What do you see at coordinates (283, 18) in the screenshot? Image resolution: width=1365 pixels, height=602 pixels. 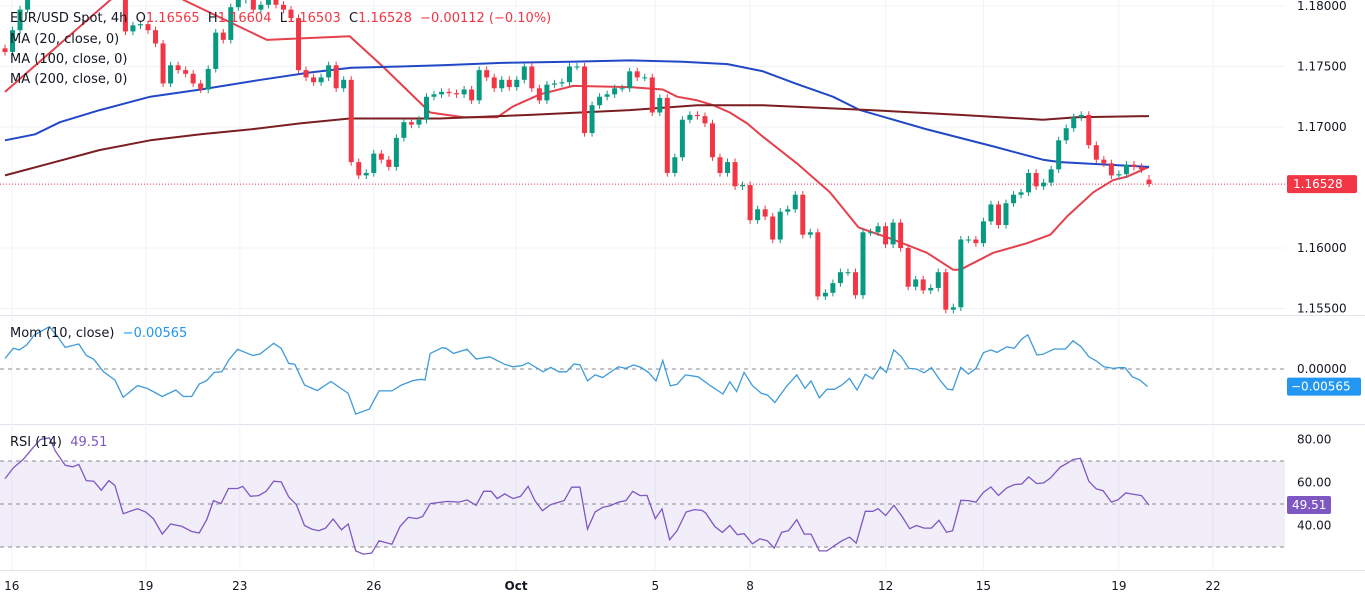 I see `low-label: L` at bounding box center [283, 18].